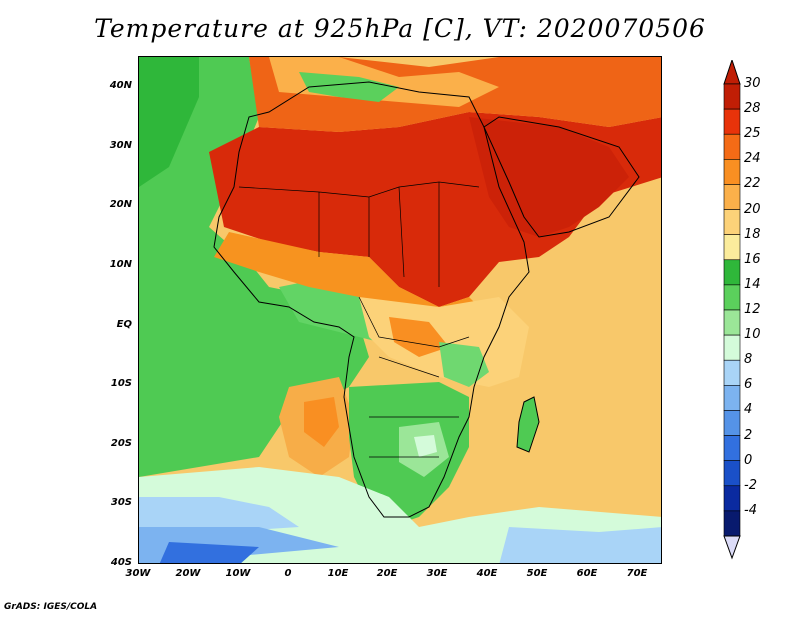 This screenshot has width=800, height=618. What do you see at coordinates (121, 443) in the screenshot?
I see `lat-label: 20S` at bounding box center [121, 443].